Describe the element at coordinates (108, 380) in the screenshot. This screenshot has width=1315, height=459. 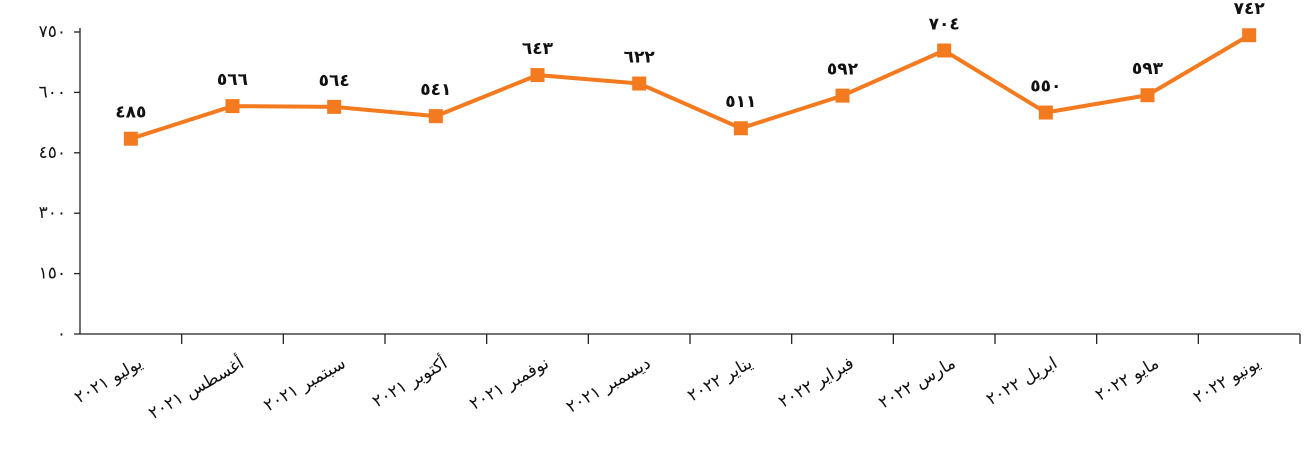
I see `x-tick-label: يوليو ٢٠٢١` at that location.